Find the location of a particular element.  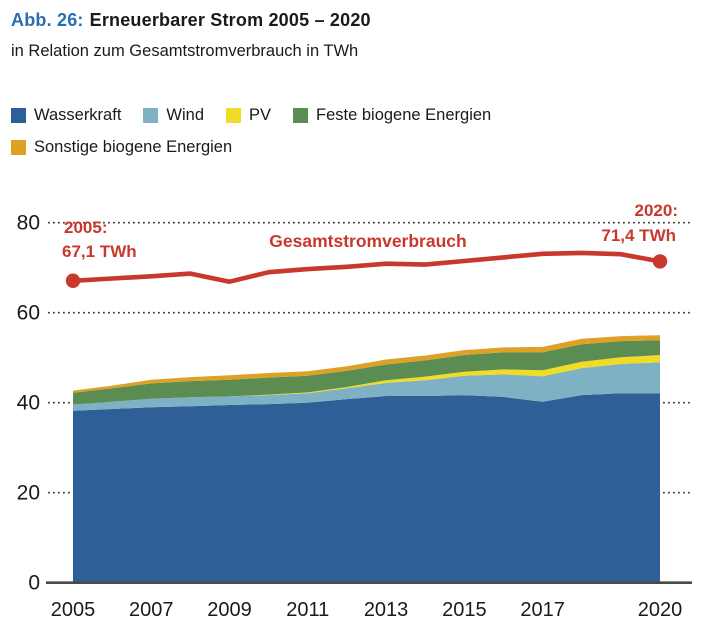

figure-title-text: Erneuerbarer Strom 2005 – 2020 is located at coordinates (230, 20).